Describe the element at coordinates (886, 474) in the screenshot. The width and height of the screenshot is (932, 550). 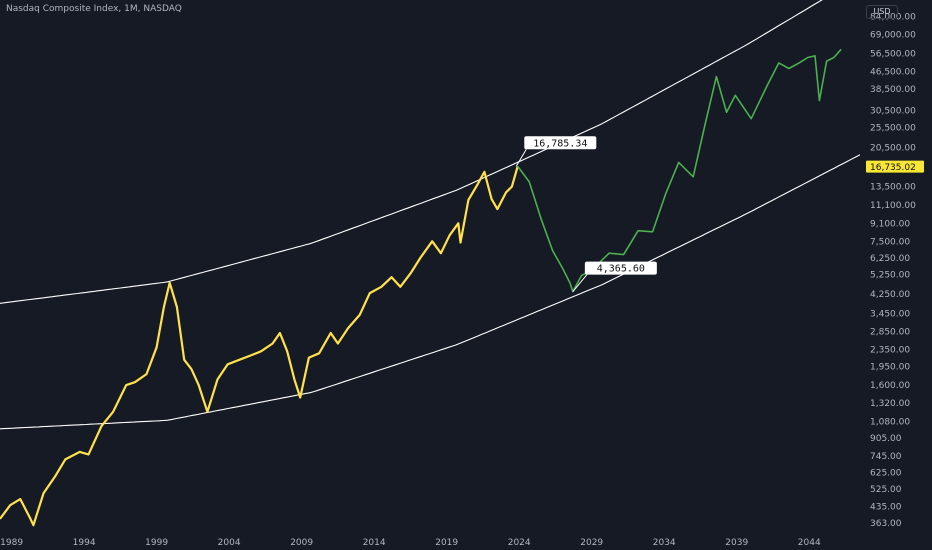
I see `y-tick-label-3: 625.00` at that location.